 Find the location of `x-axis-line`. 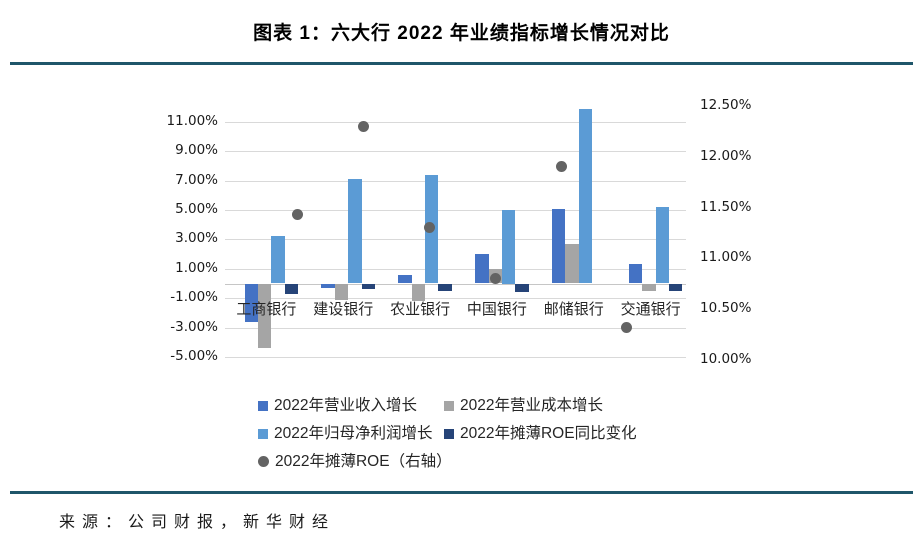

x-axis-line is located at coordinates (455, 284).